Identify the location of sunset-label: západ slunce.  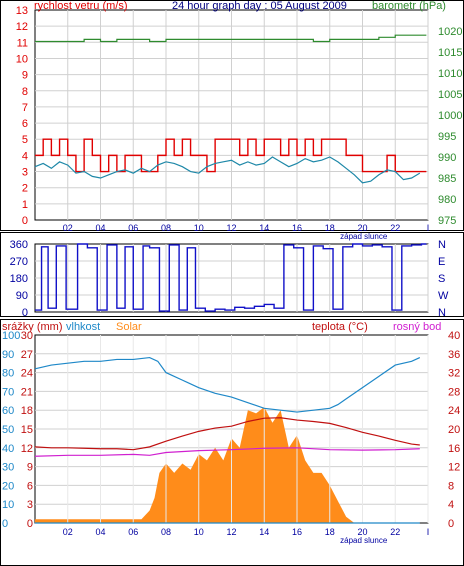
(364, 236).